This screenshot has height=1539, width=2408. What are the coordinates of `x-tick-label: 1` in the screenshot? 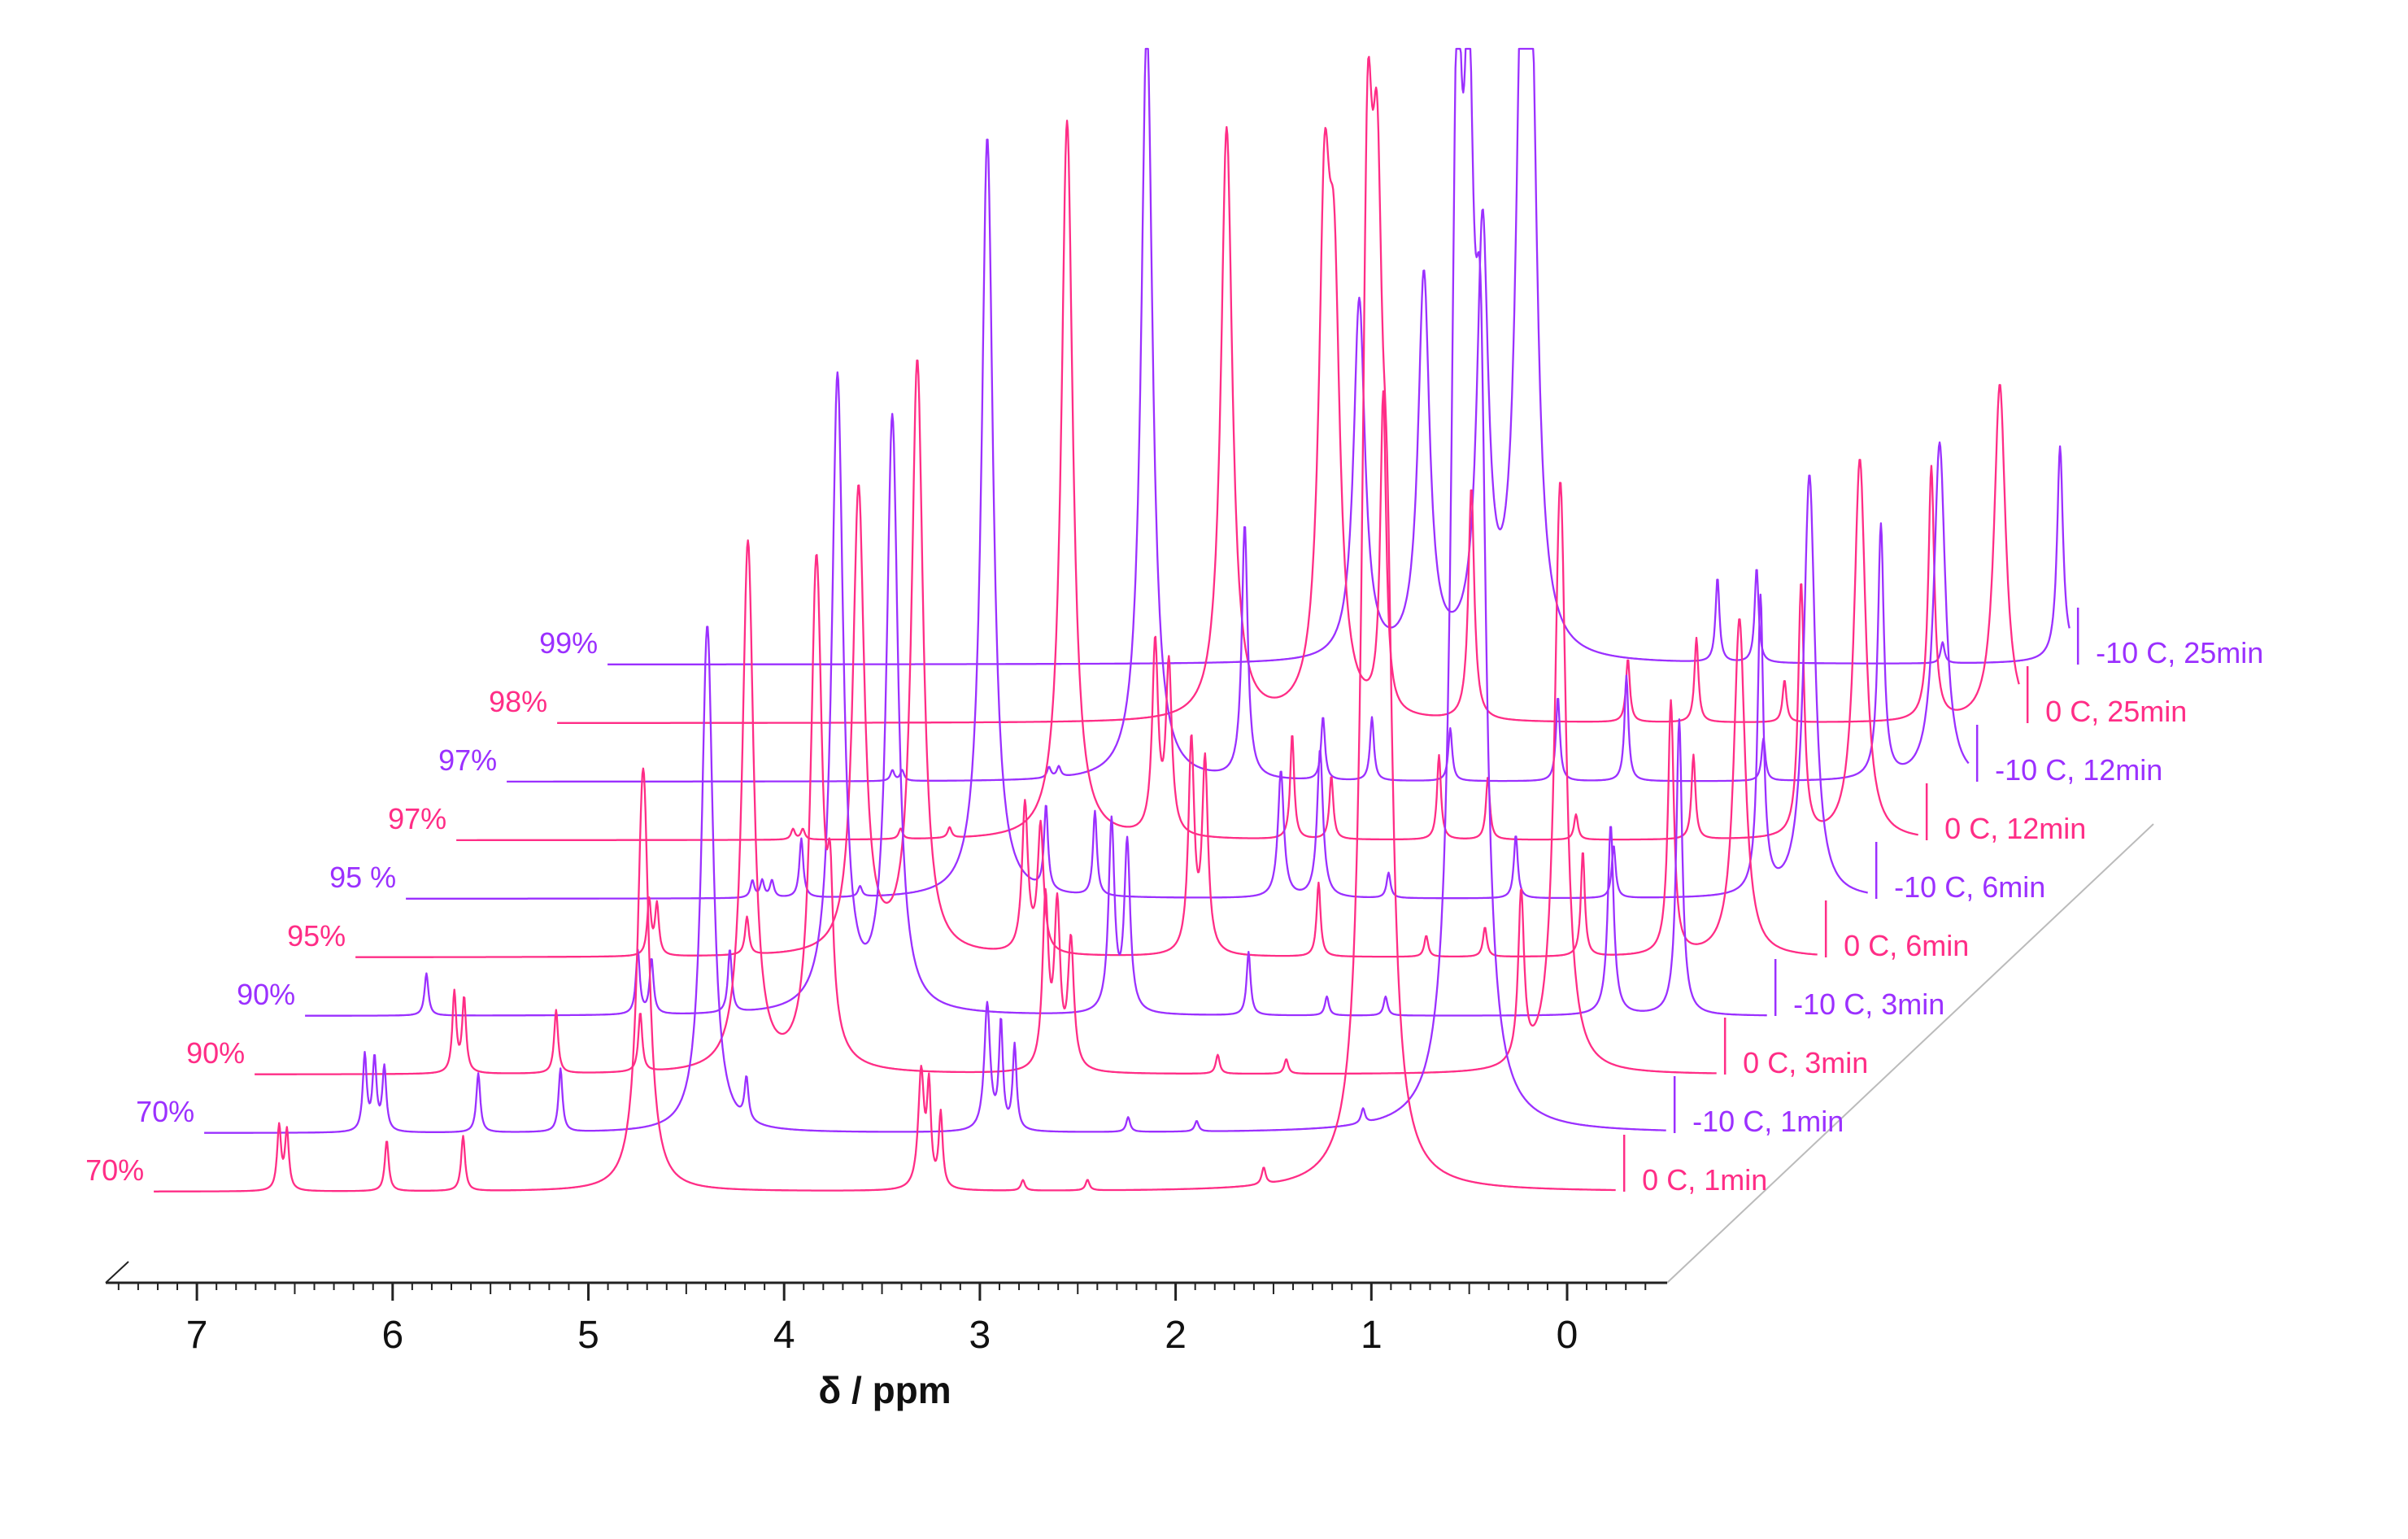 It's located at (1372, 1335).